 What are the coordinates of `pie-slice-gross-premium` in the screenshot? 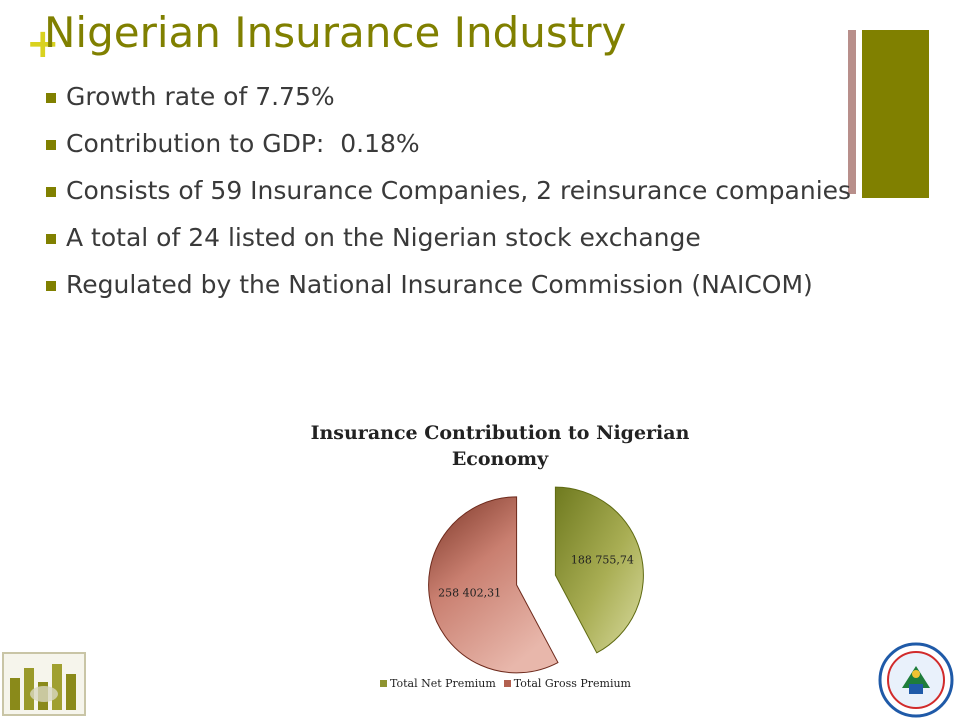 It's located at (493, 585).